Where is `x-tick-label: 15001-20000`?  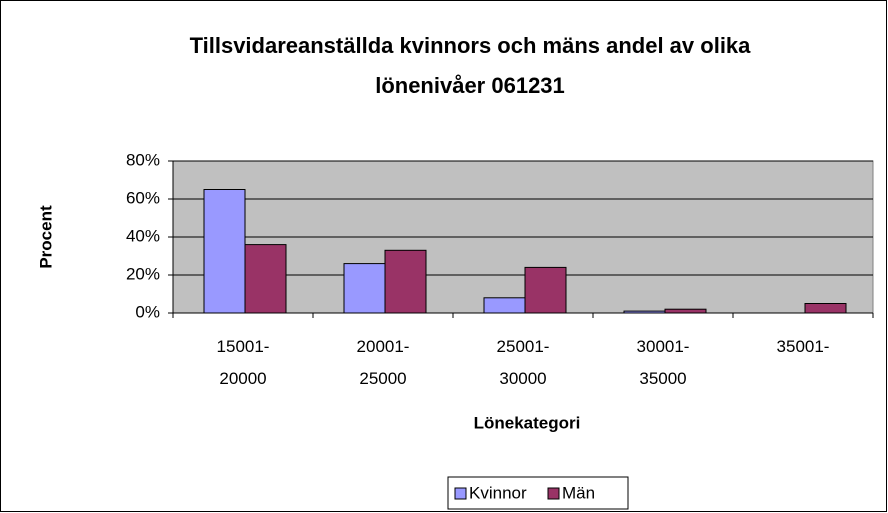 x-tick-label: 15001-20000 is located at coordinates (243, 362).